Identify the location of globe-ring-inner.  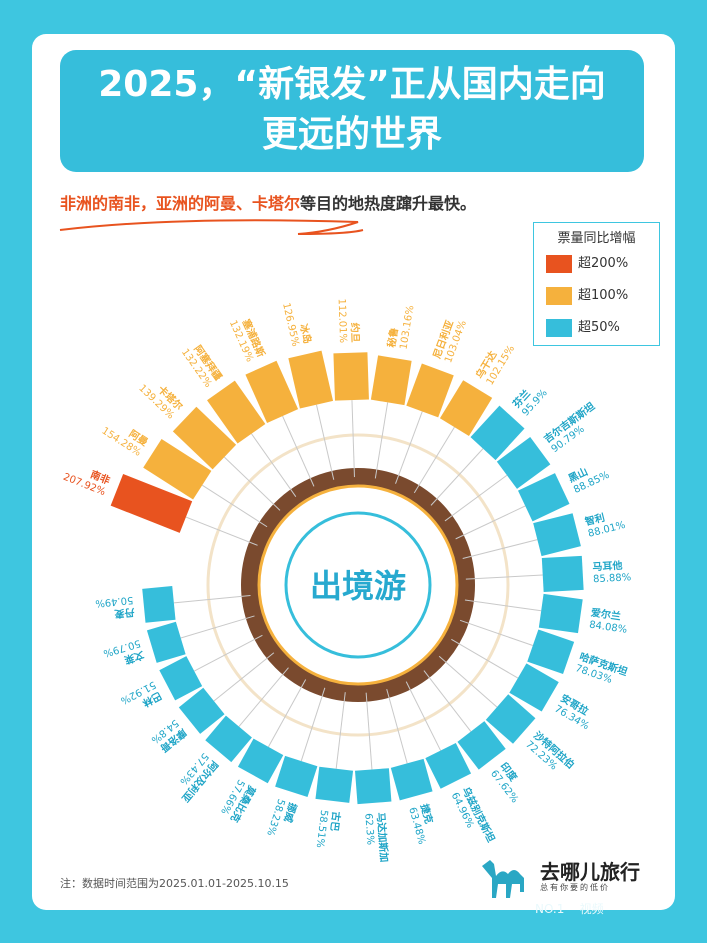
(358, 585).